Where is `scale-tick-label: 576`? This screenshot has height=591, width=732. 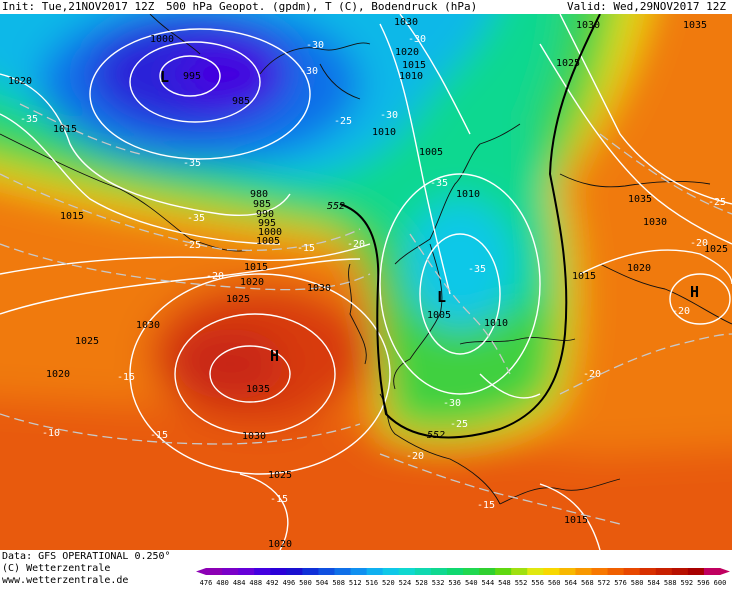
scale-tick-label: 576 is located at coordinates (620, 583).